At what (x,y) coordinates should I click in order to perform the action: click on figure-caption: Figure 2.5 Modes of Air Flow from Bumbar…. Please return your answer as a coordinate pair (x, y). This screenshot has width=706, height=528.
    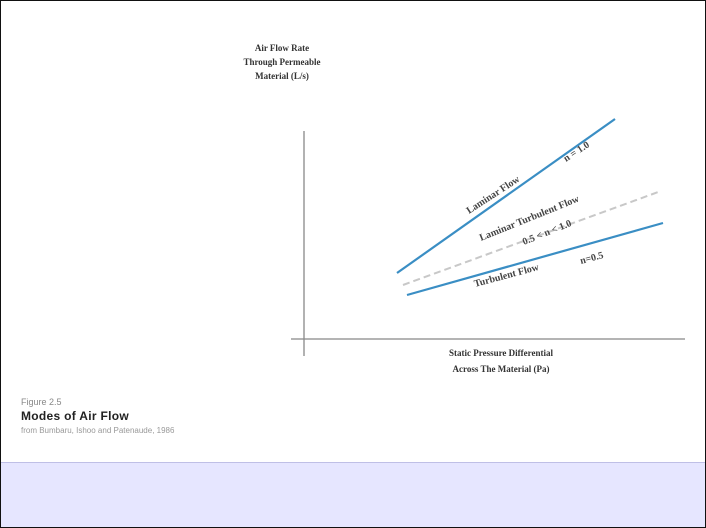
    Looking at the image, I should click on (221, 416).